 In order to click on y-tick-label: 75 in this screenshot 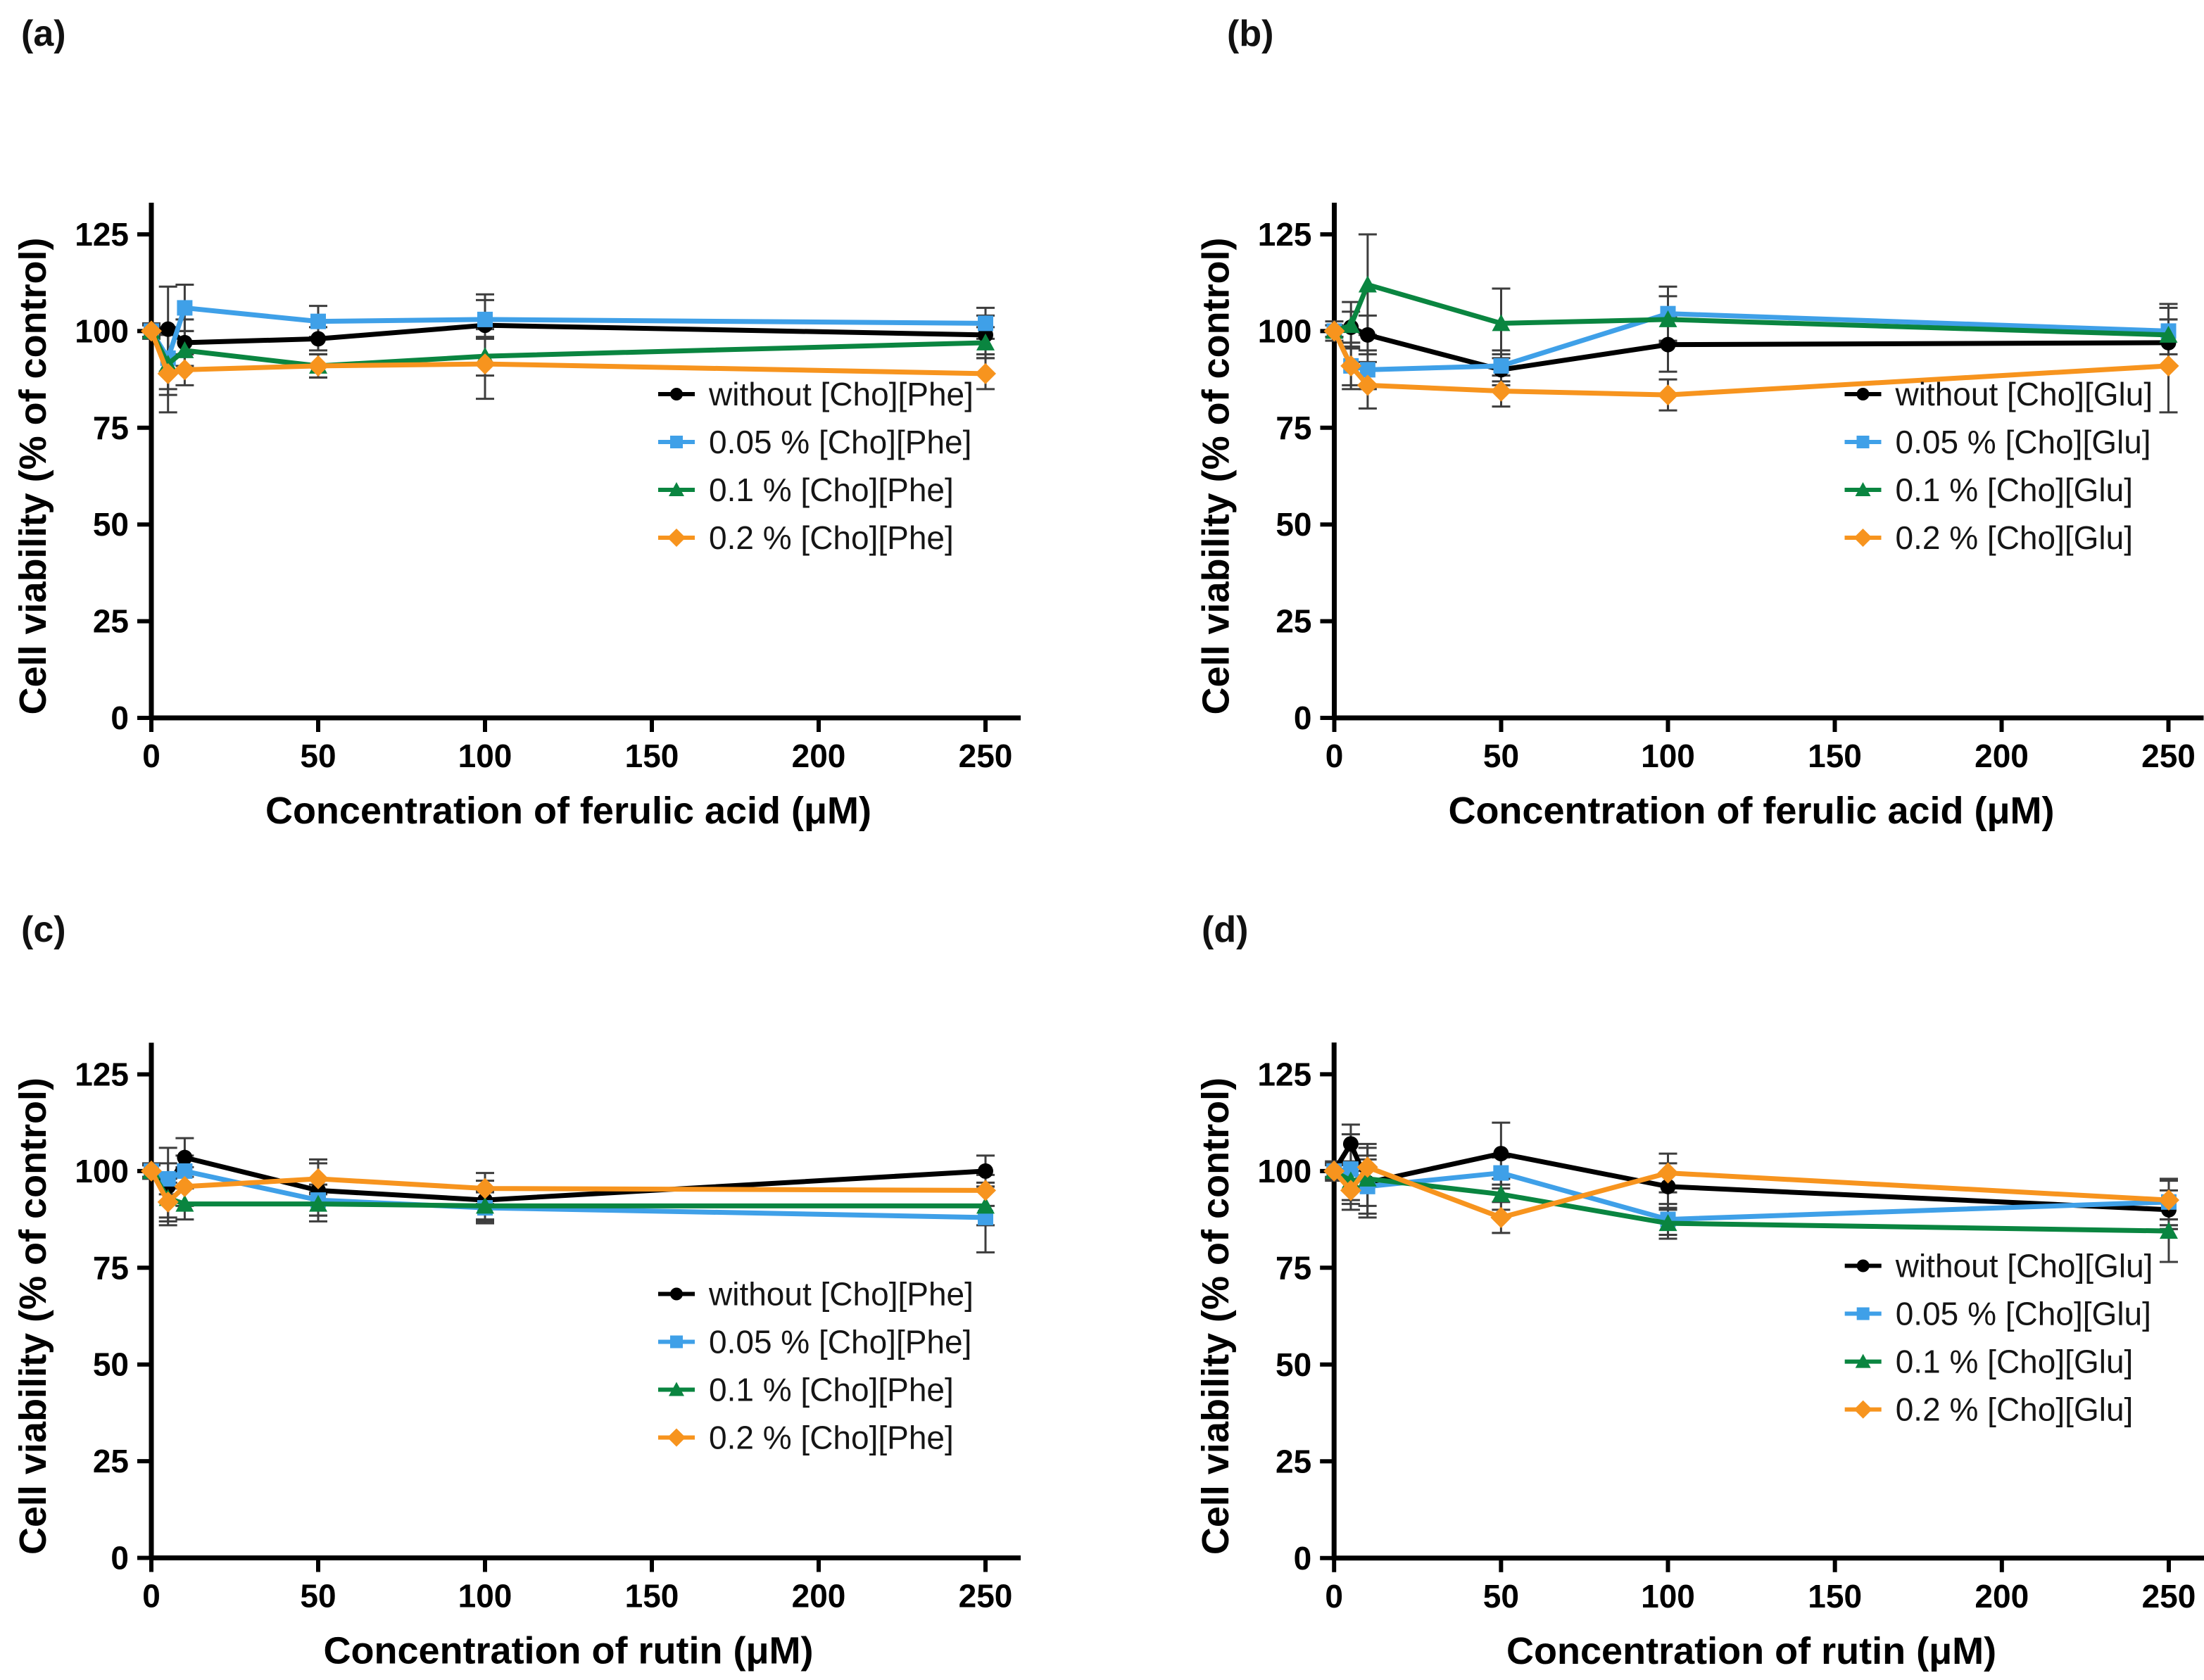, I will do `click(111, 428)`.